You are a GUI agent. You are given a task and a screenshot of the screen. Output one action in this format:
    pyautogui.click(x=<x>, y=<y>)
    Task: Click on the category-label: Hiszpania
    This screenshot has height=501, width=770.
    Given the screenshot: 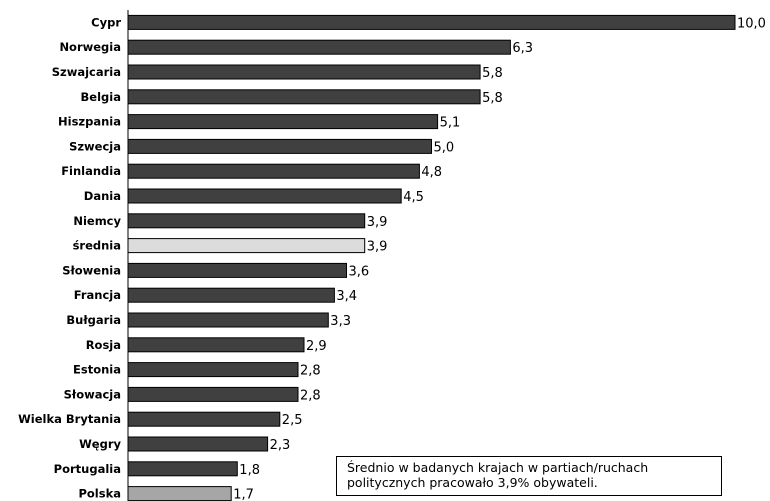 What is the action you would take?
    pyautogui.click(x=89, y=122)
    